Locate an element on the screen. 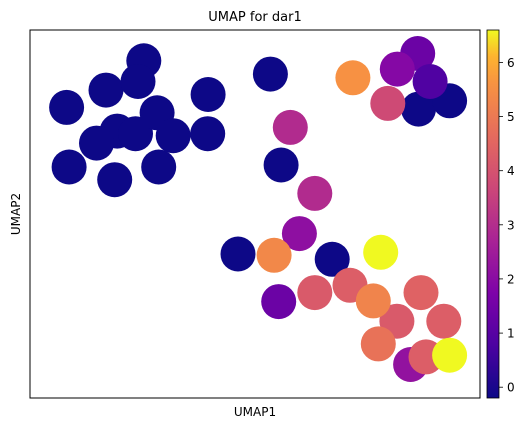 This screenshot has width=526, height=429. colorbar-tick-label: 2 is located at coordinates (511, 279).